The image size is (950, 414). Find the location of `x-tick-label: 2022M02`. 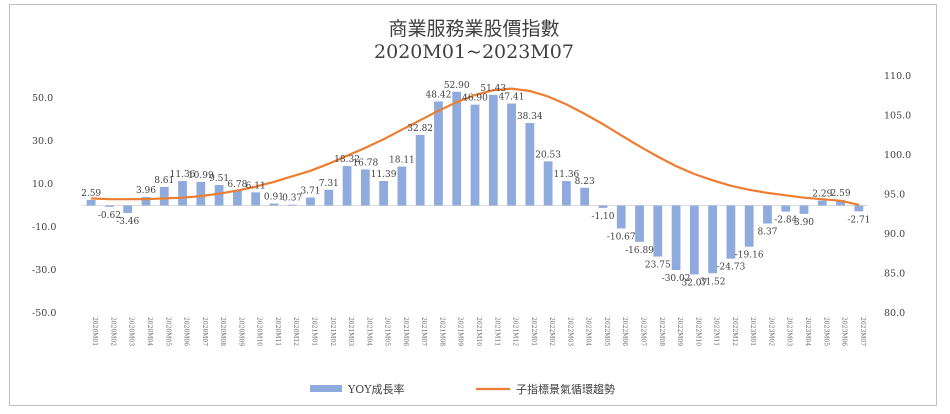

x-tick-label: 2022M02 is located at coordinates (551, 331).